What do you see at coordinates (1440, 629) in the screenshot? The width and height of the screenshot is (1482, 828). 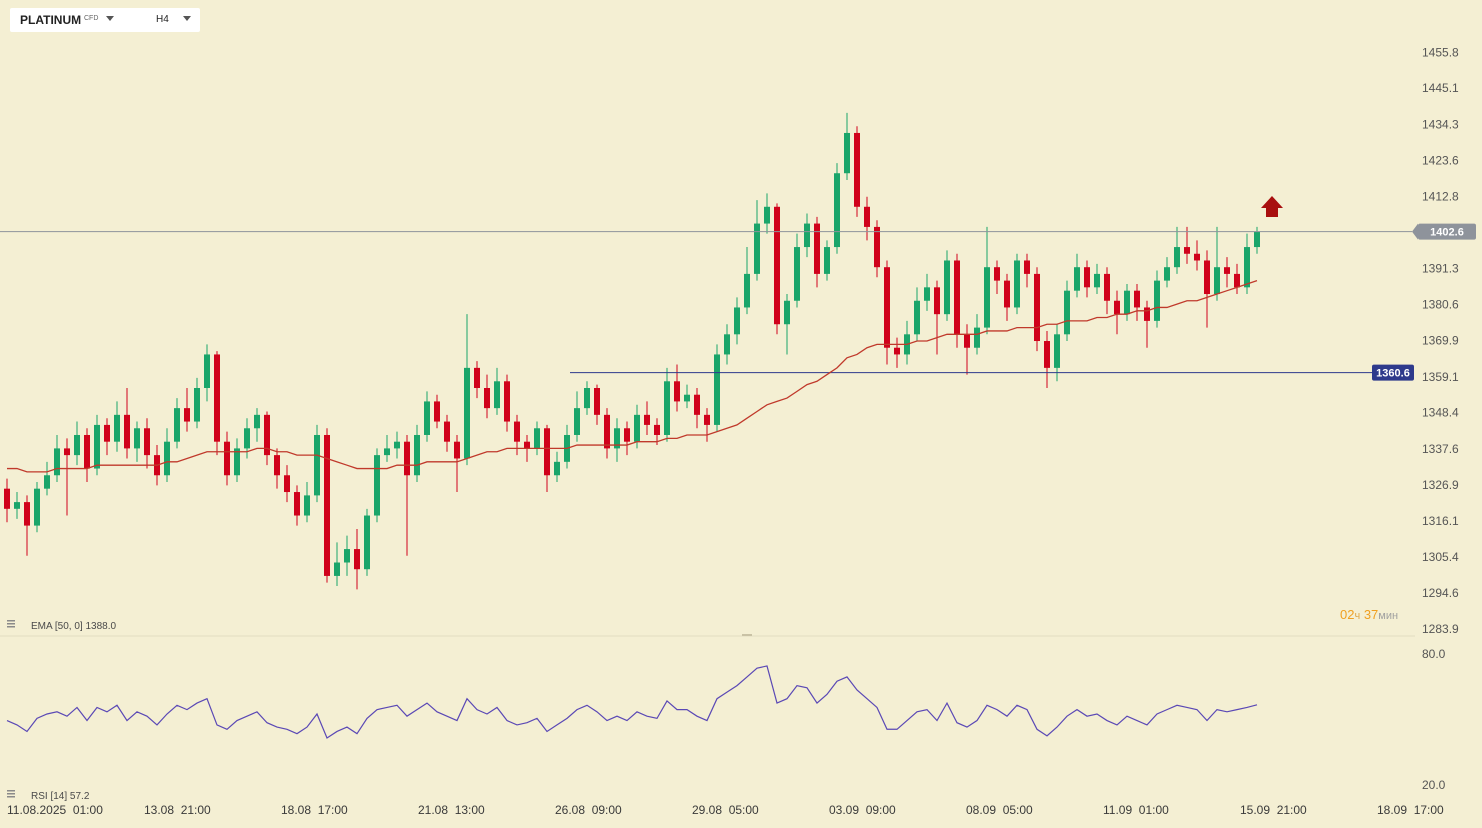 I see `y-tick-label: 1283.9` at bounding box center [1440, 629].